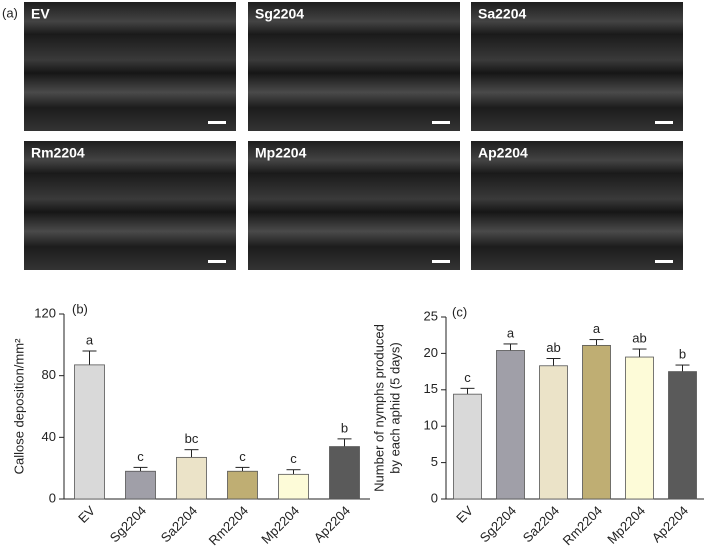  Describe the element at coordinates (431, 425) in the screenshot. I see `y-tick-label: 10` at that location.